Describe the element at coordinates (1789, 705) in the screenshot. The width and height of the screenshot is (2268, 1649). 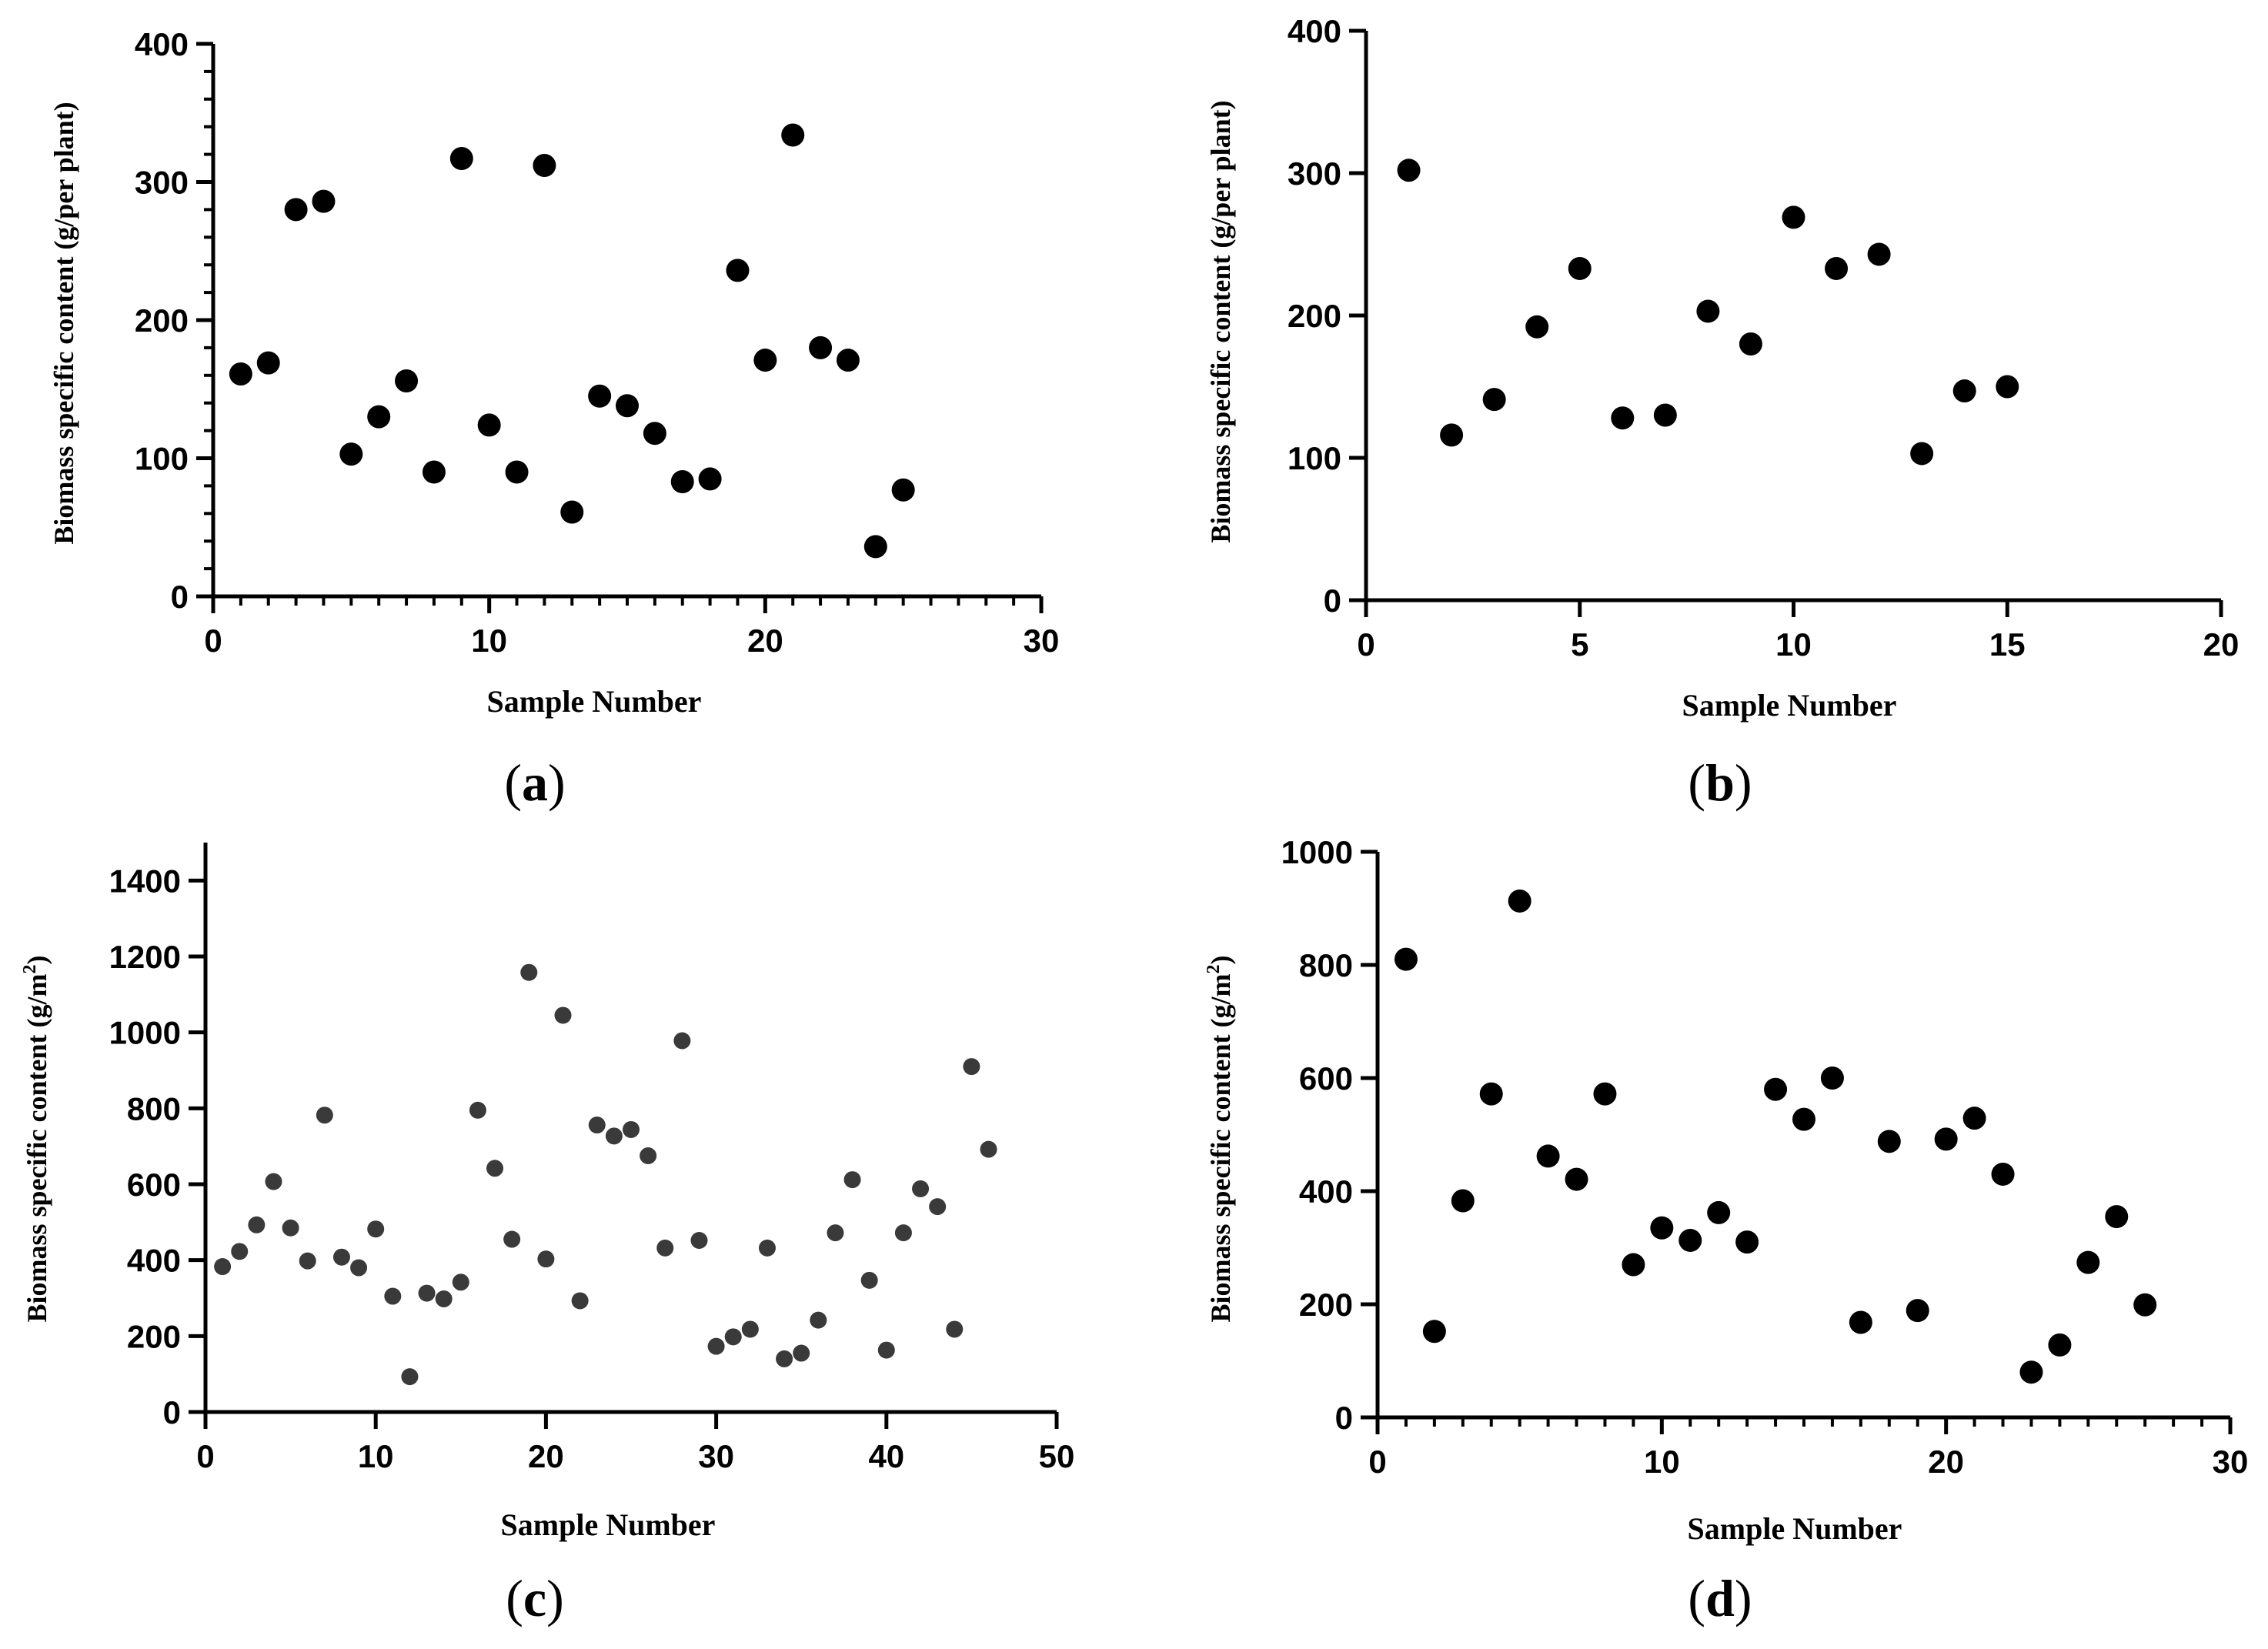
I see `x-axis-title-b: Sample Number` at that location.